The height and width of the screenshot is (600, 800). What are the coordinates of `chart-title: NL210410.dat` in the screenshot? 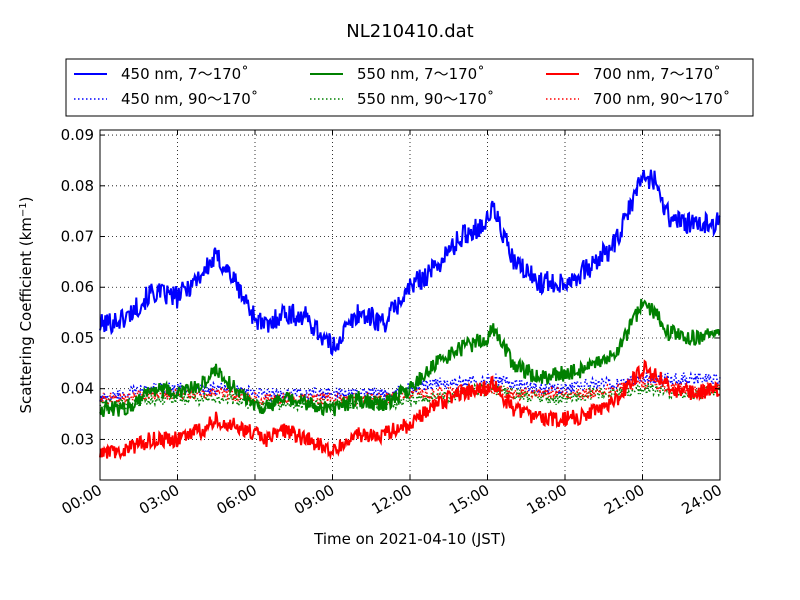 It's located at (409, 31).